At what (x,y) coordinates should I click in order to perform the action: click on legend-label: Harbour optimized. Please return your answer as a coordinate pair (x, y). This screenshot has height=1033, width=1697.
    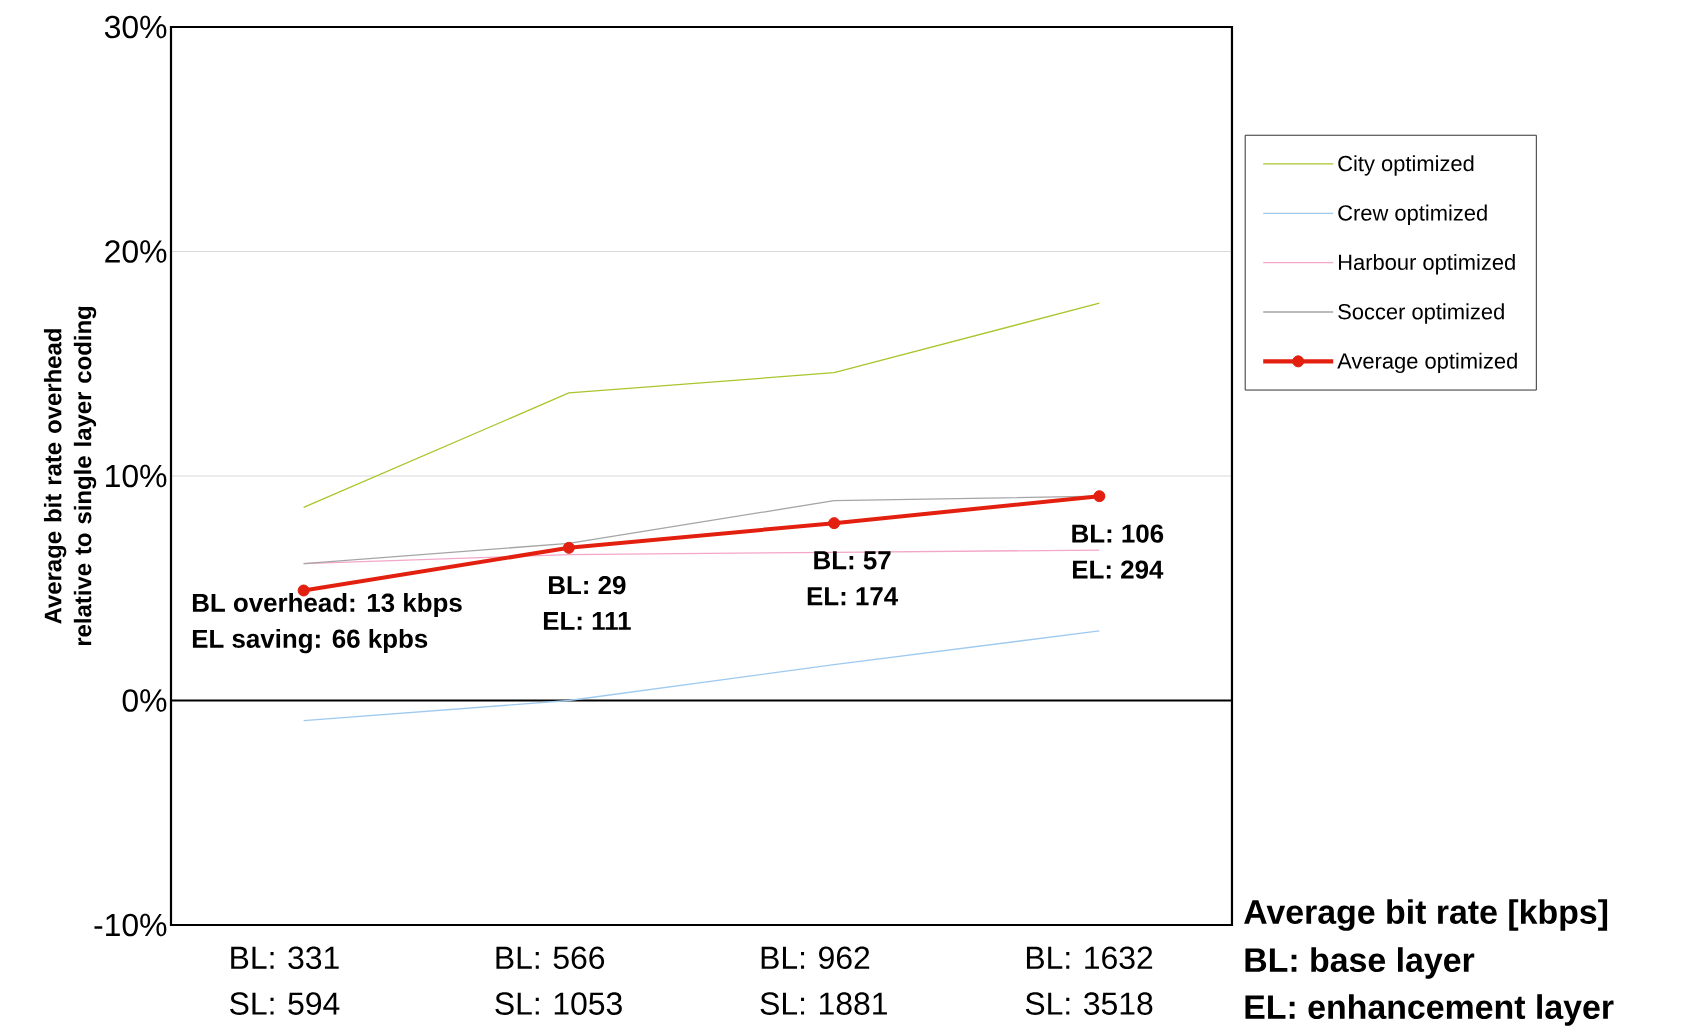
    Looking at the image, I should click on (1426, 264).